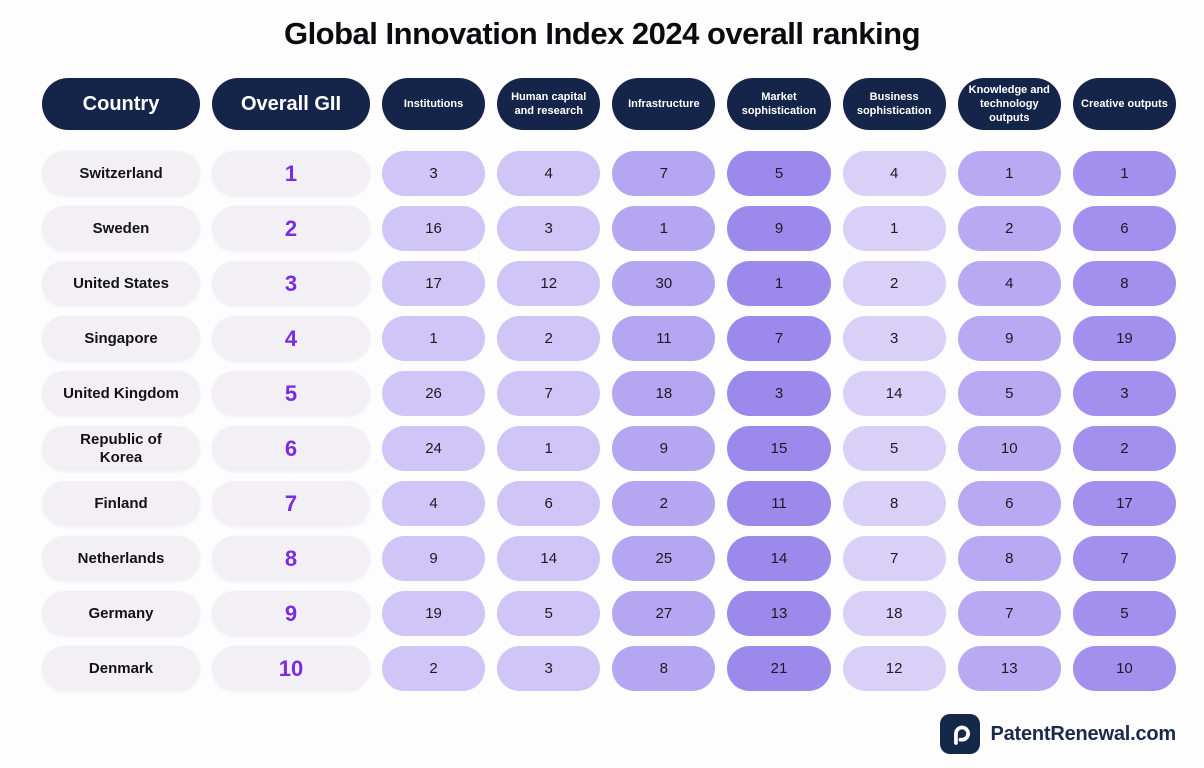 The width and height of the screenshot is (1204, 768). I want to click on business-sophistication-rank-cell: 1, so click(894, 228).